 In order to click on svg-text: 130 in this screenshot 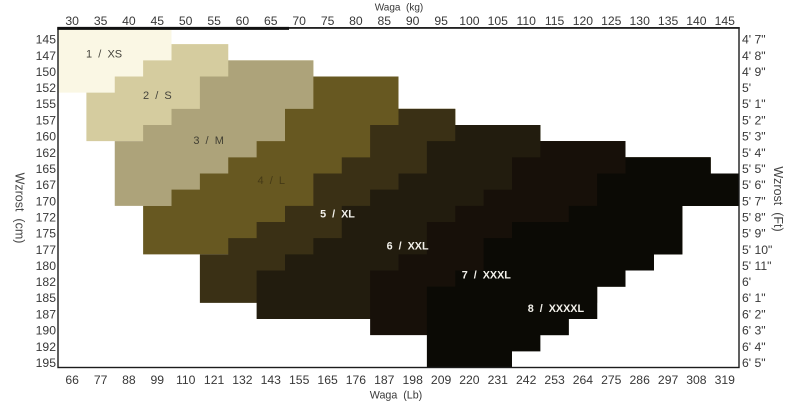, I will do `click(640, 21)`.